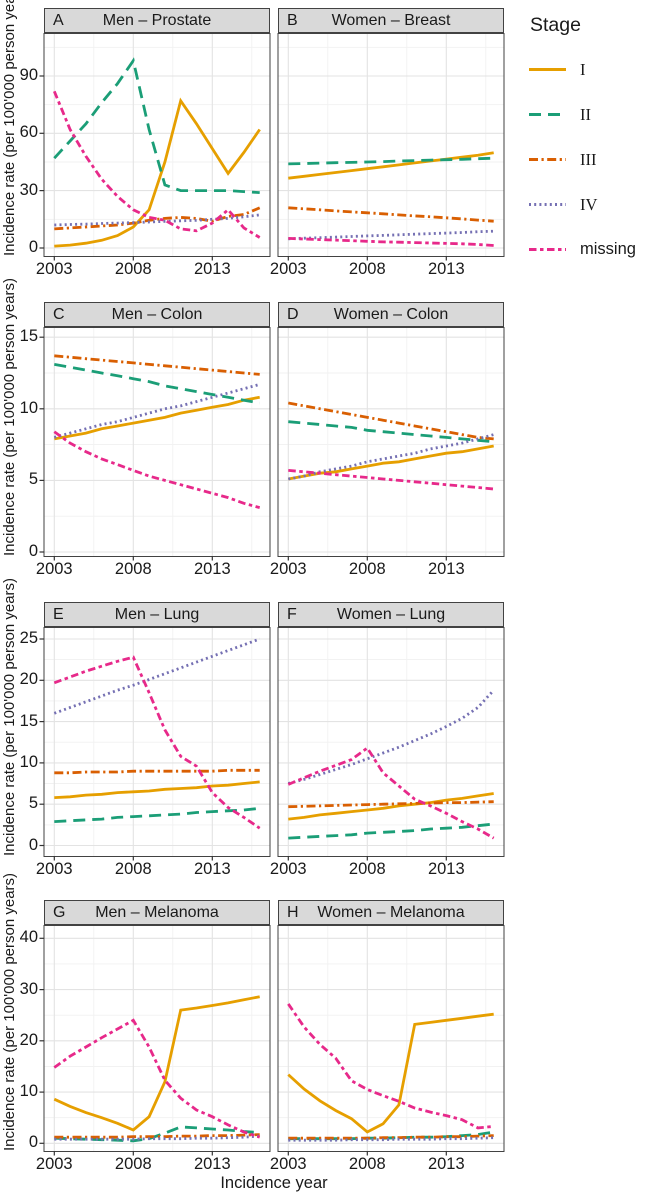 The image size is (650, 1199). Describe the element at coordinates (555, 25) in the screenshot. I see `legend-title: Stage` at that location.